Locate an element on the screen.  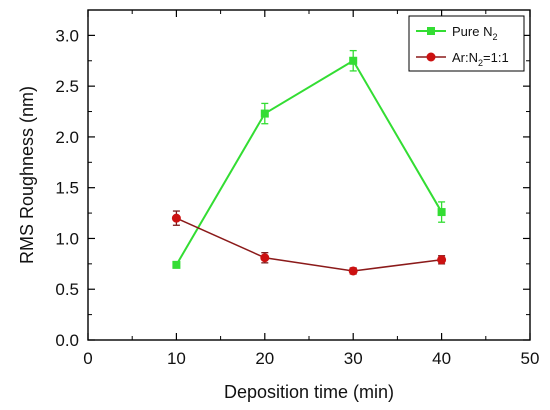
legend-label-ar-n2-pre: Ar:N is located at coordinates (465, 57).